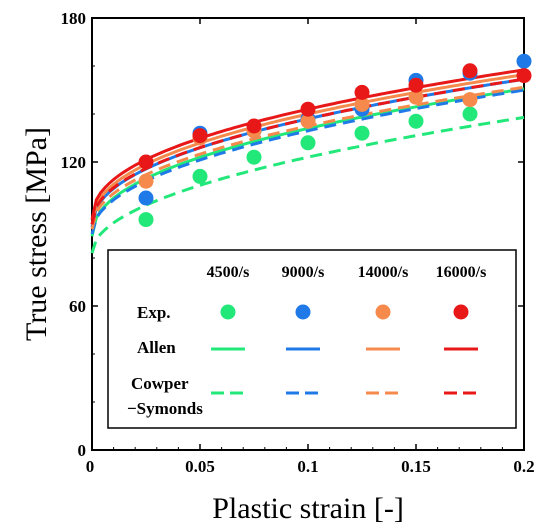  I want to click on legend-row-label: Exp., so click(154, 312).